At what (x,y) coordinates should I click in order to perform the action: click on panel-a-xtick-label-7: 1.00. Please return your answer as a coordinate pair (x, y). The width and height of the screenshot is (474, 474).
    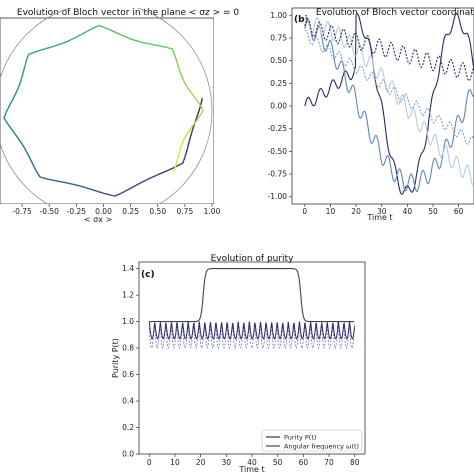
    Looking at the image, I should click on (212, 211).